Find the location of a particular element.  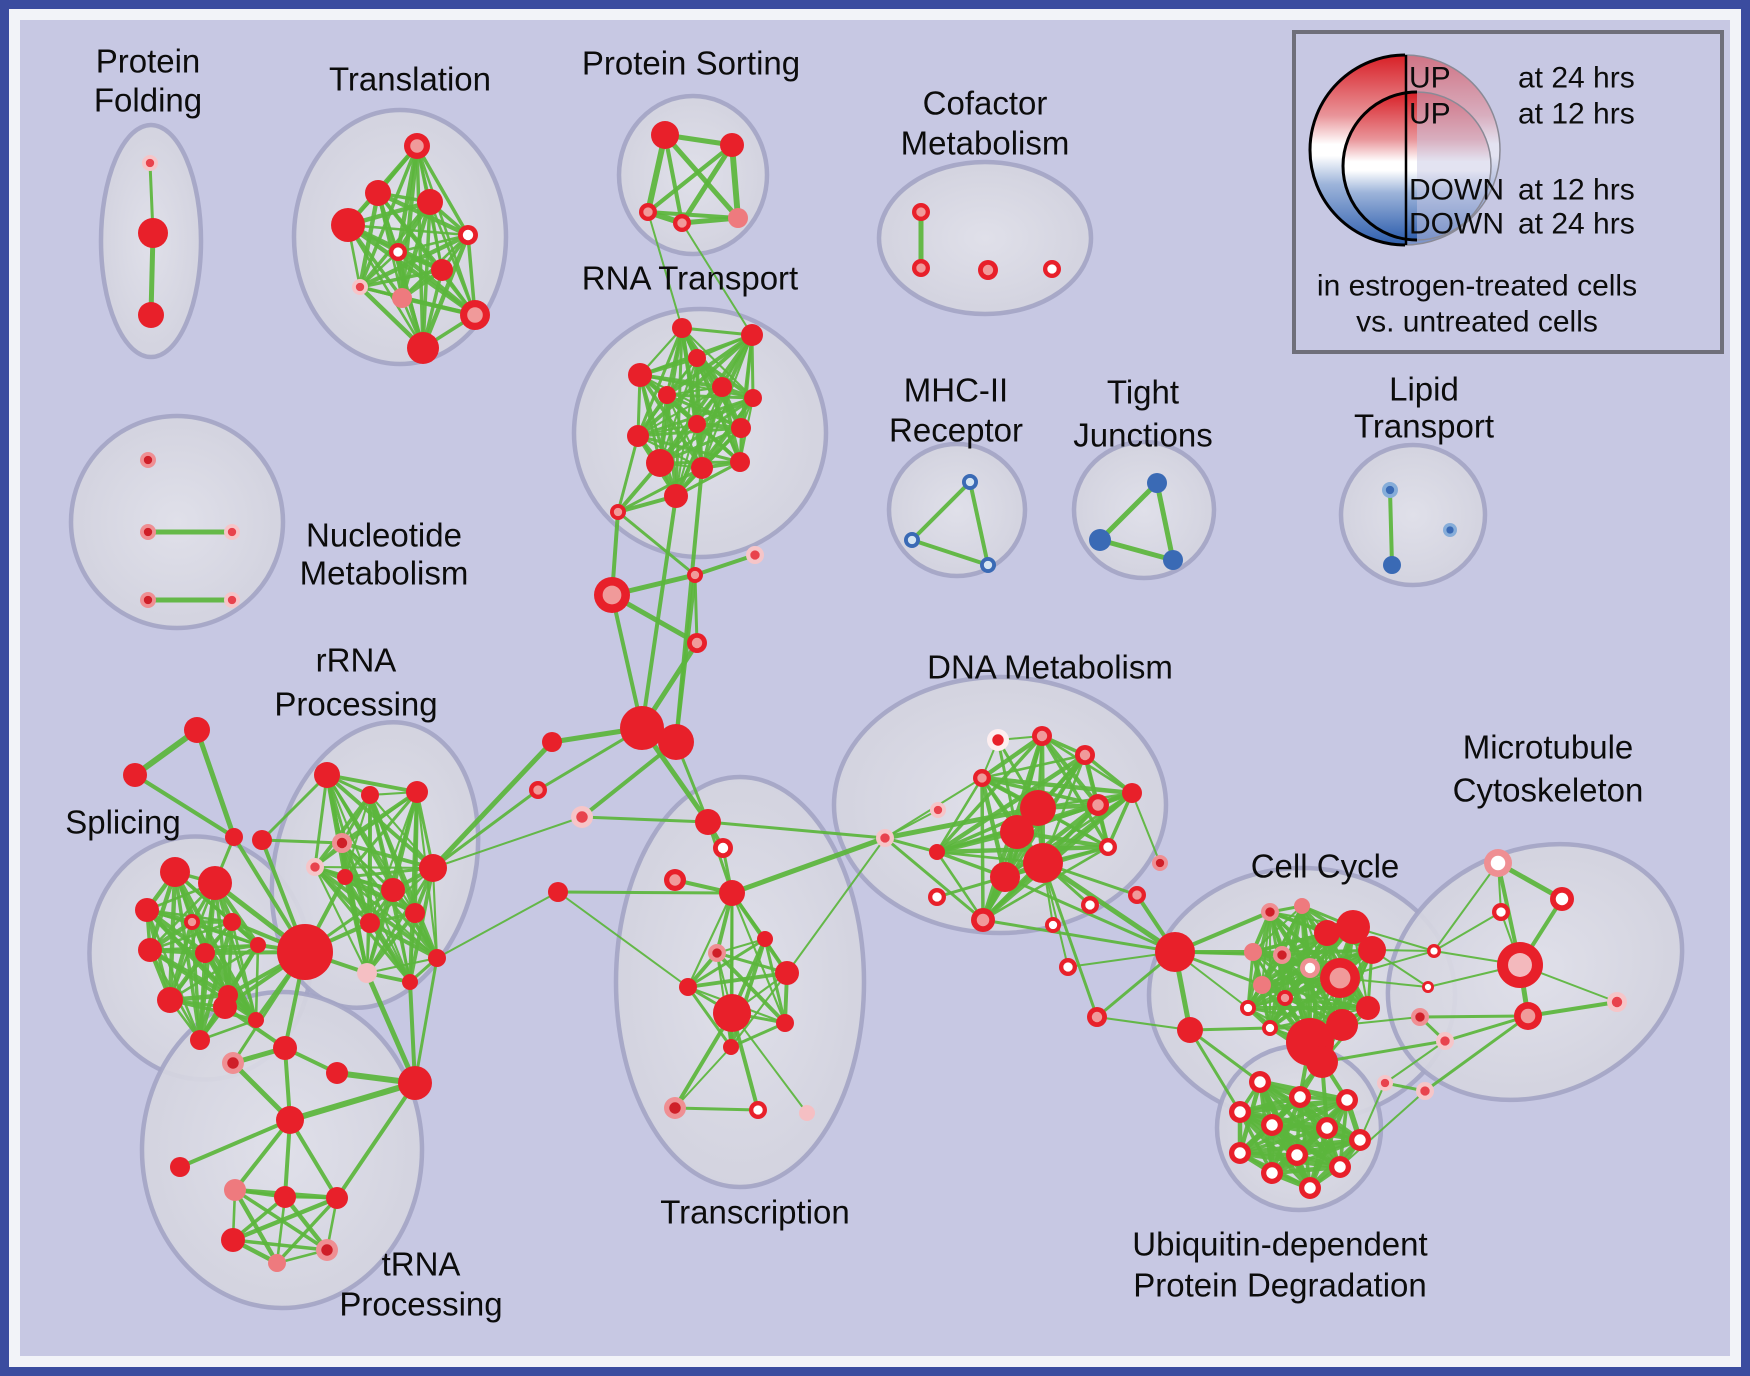

cluster-label-trna-processing-line1: tRNA is located at coordinates (421, 1264).